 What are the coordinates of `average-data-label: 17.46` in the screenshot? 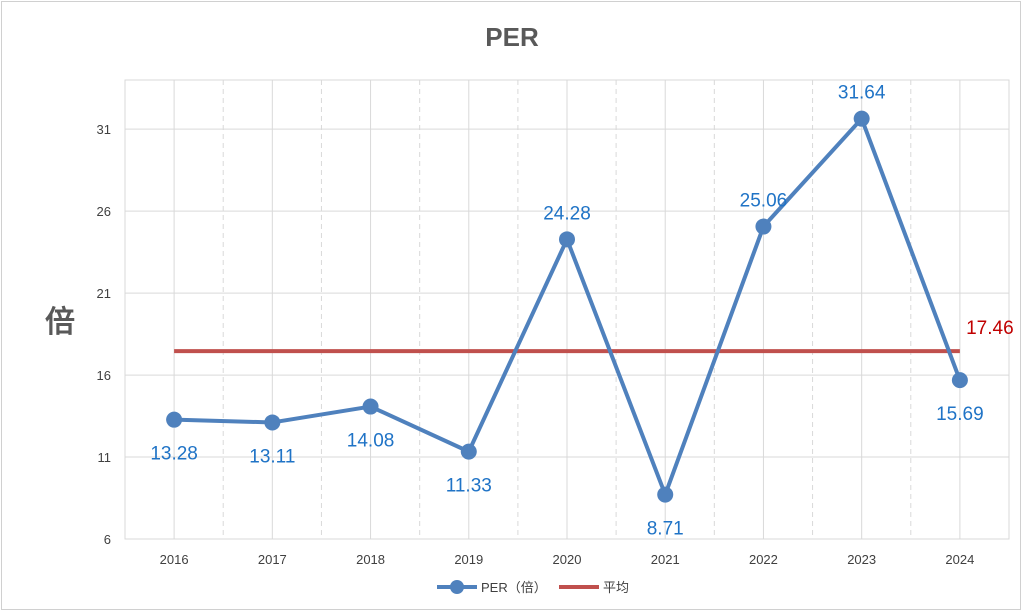 It's located at (990, 328).